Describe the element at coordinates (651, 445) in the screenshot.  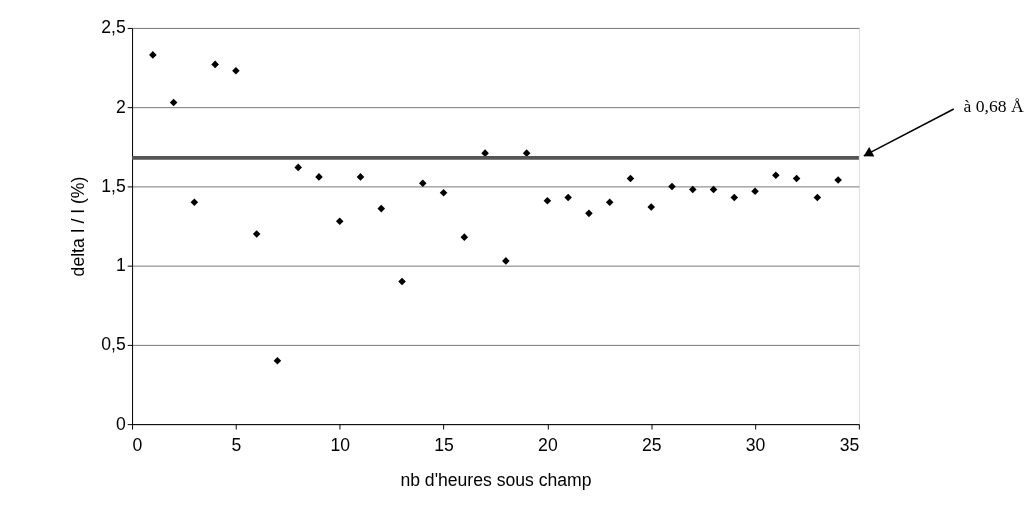
I see `x-tick-label: 25` at that location.